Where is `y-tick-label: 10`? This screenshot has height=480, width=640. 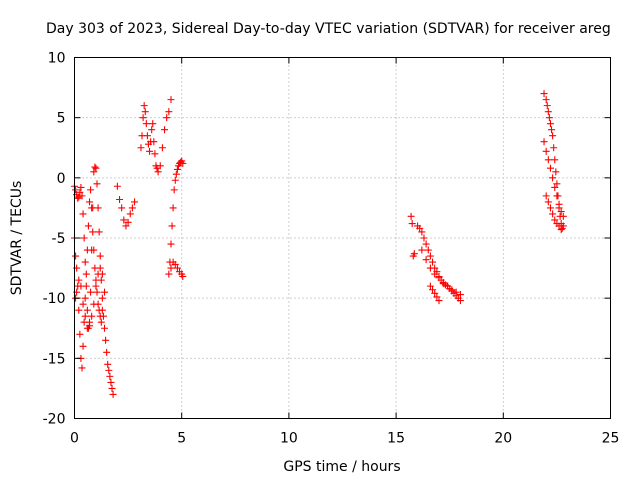 y-tick-label: 10 is located at coordinates (57, 59).